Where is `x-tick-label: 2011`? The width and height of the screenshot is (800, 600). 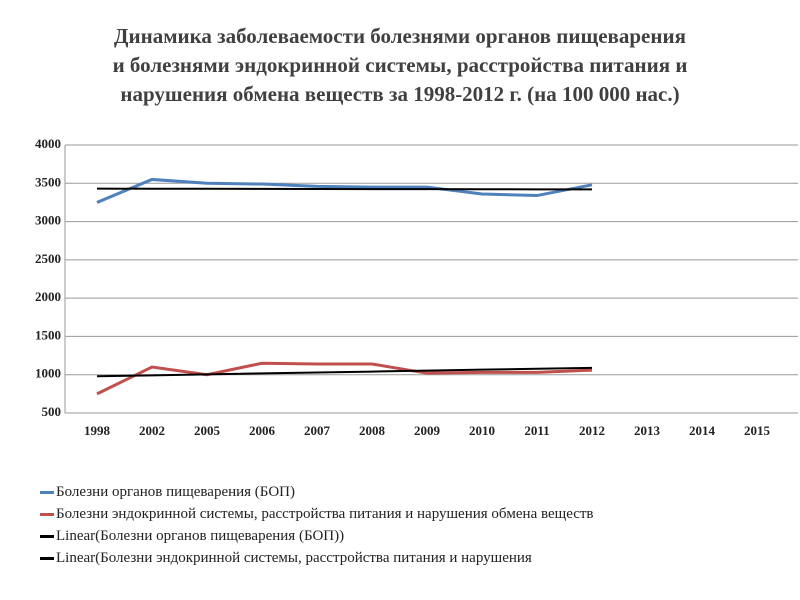 x-tick-label: 2011 is located at coordinates (536, 430).